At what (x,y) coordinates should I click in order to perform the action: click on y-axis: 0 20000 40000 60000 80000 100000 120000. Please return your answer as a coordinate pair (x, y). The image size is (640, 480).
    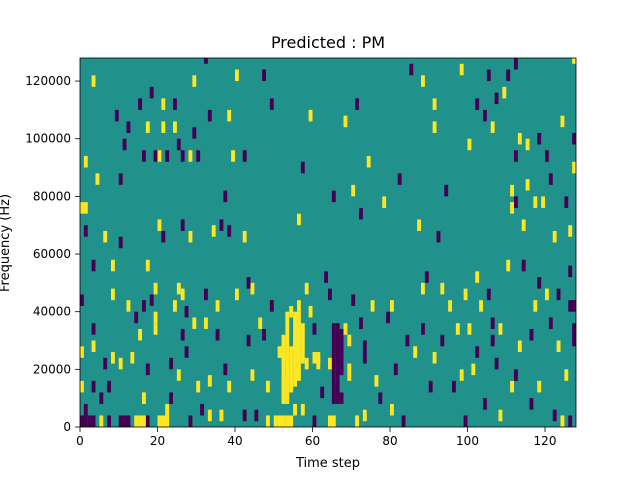
    Looking at the image, I should click on (52, 254).